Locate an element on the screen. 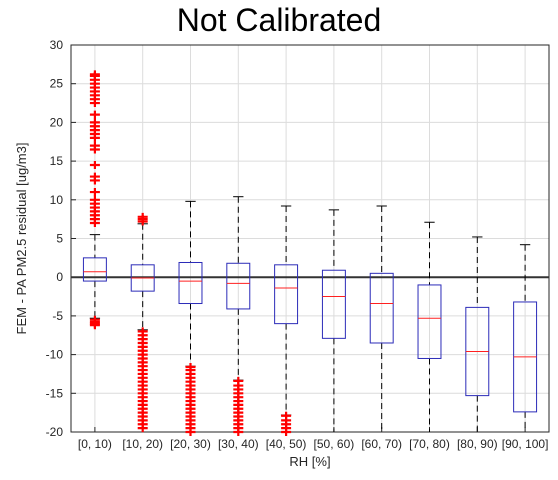  x-tick-label: [0, 10) is located at coordinates (95, 444).